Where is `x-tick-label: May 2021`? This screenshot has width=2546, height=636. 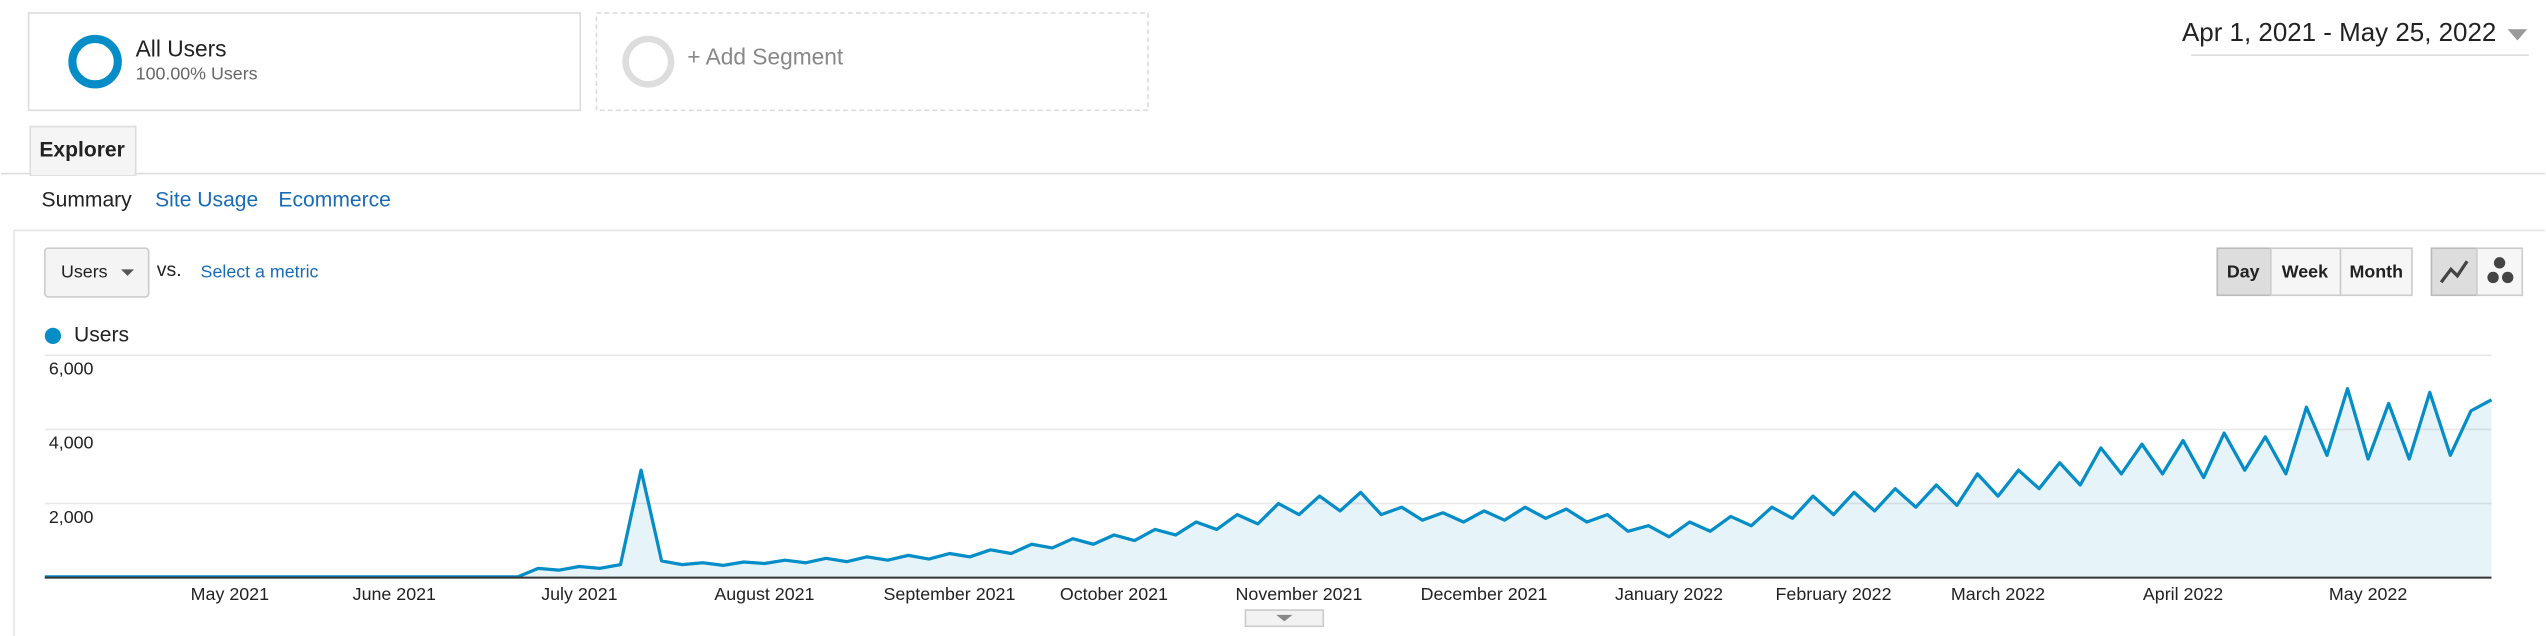 x-tick-label: May 2021 is located at coordinates (230, 594).